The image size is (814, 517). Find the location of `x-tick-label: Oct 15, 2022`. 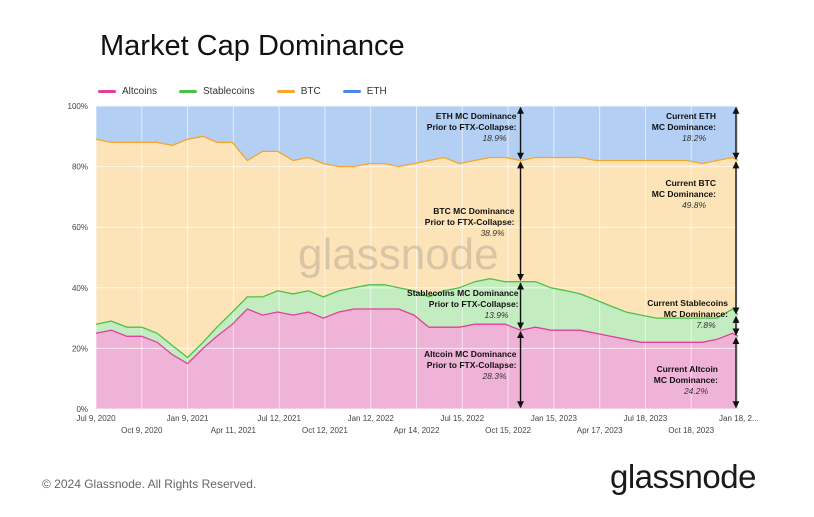

x-tick-label: Oct 15, 2022 is located at coordinates (508, 430).